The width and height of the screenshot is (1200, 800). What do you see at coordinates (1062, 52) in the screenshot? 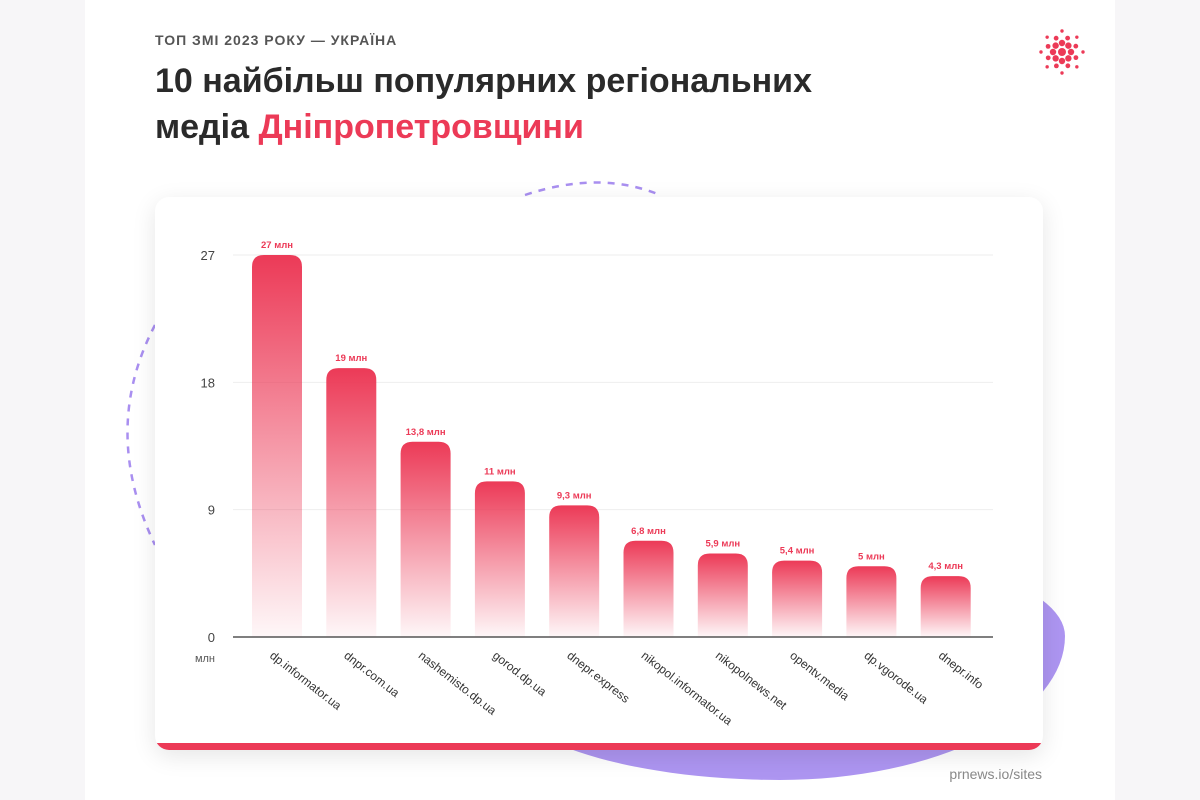
I see `dot-burst-logo-icon` at bounding box center [1062, 52].